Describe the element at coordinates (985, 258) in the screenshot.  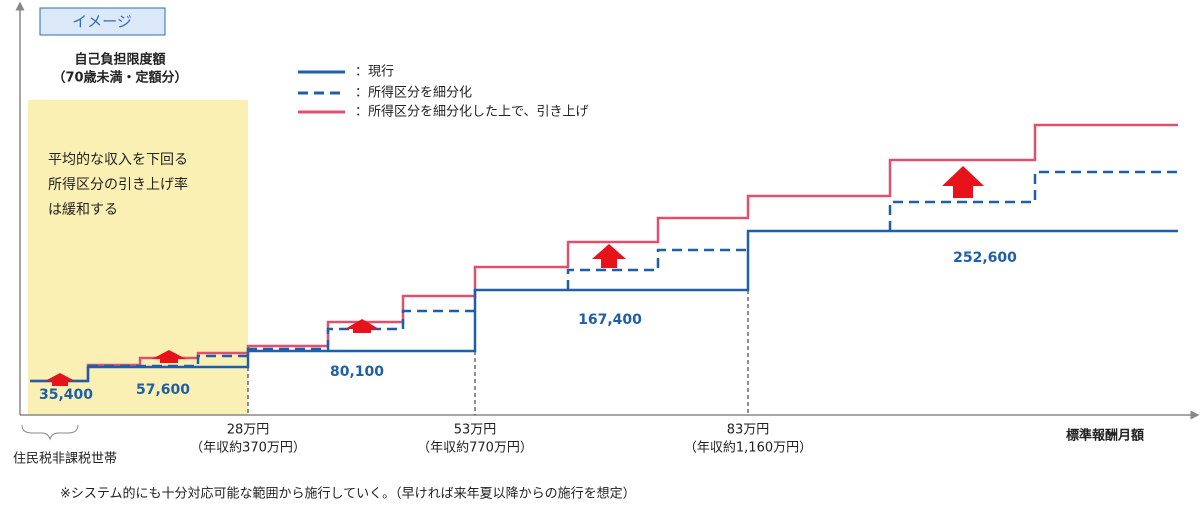
I see `value-label: 252,600` at that location.